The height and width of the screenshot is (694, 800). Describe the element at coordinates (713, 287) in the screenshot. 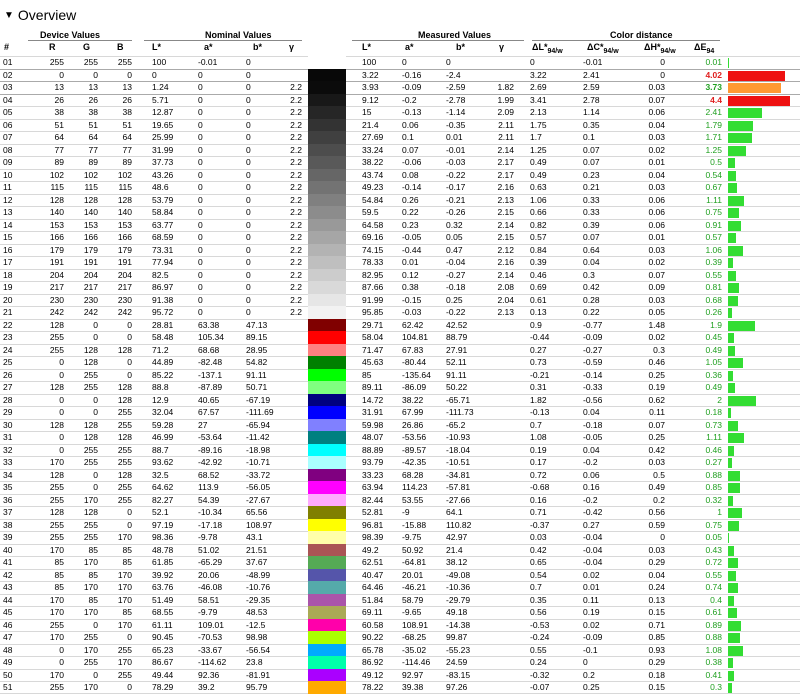

I see `cell-delta-e: 0.81` at that location.